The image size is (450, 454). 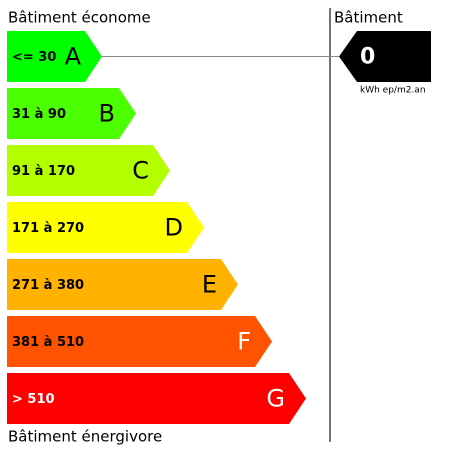 What do you see at coordinates (39, 114) in the screenshot?
I see `band-range: 31 à 90` at bounding box center [39, 114].